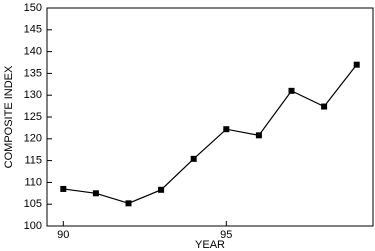  I want to click on x-tick-label: 95, so click(226, 235).